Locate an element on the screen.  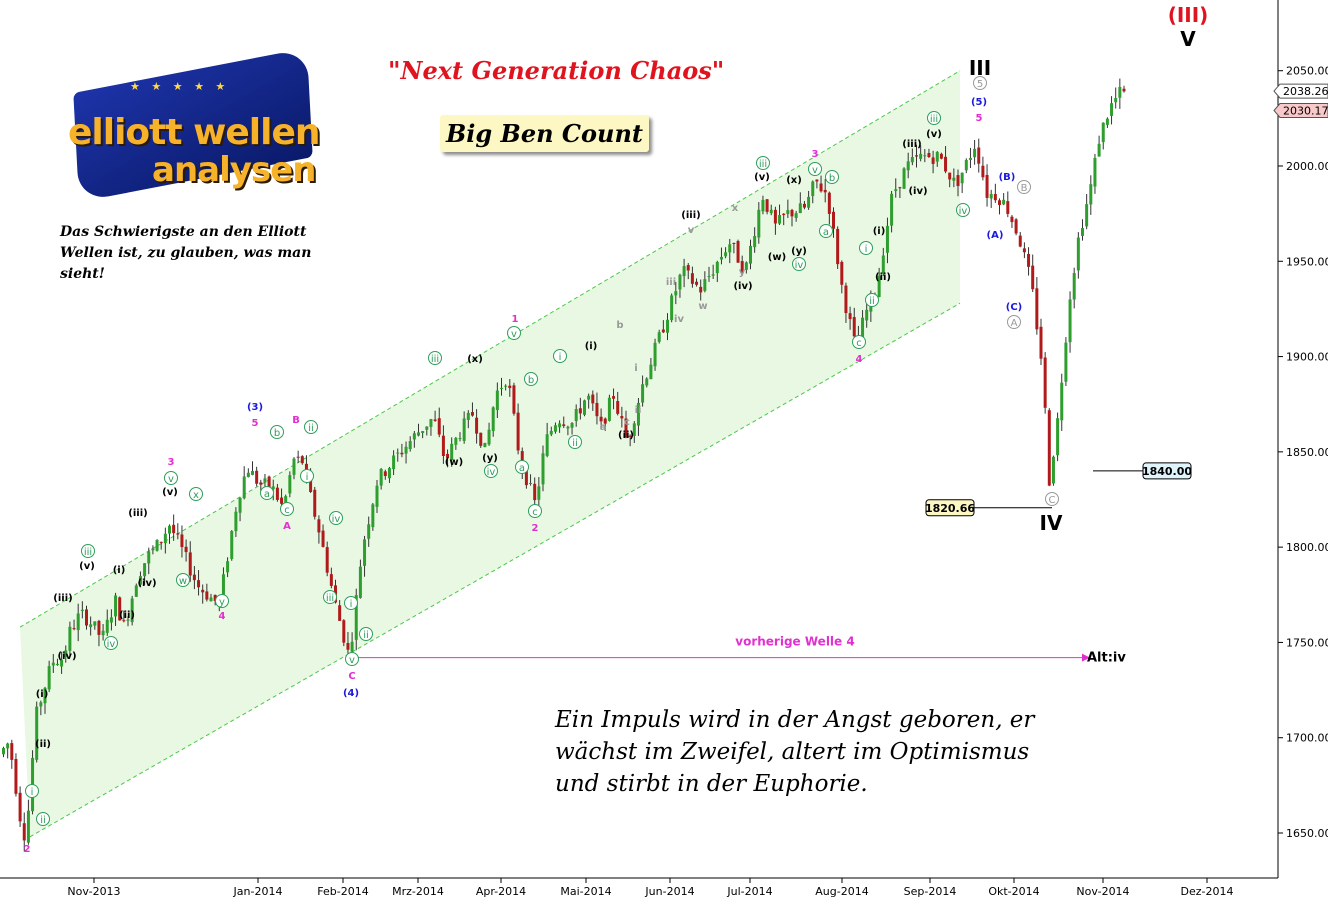
wave-label: C is located at coordinates (351, 676).